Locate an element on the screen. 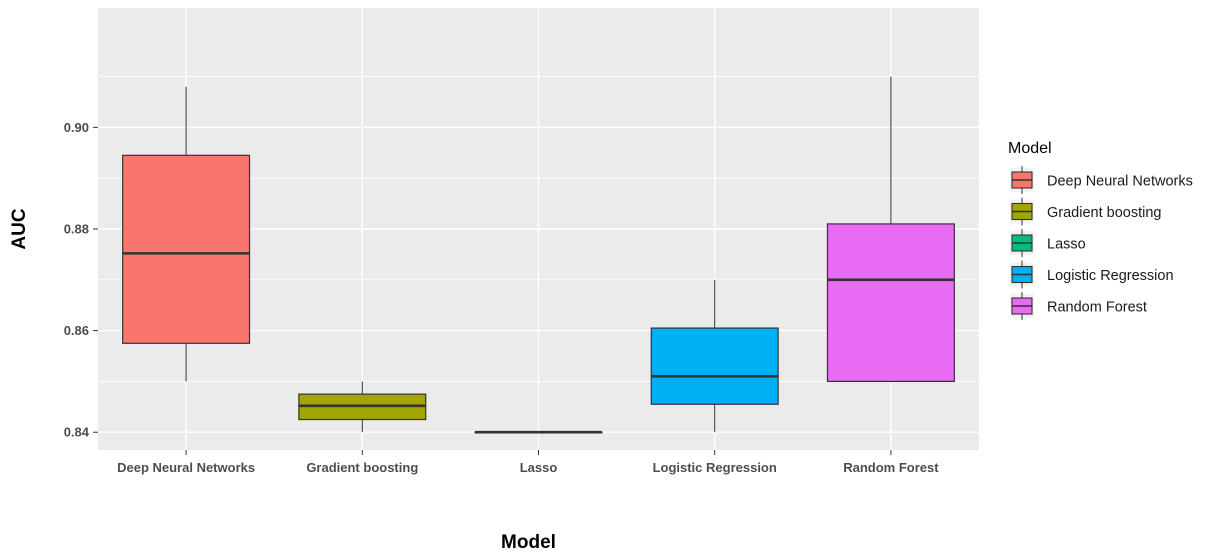 The height and width of the screenshot is (555, 1212). legend-item-random-forest: Random Forest is located at coordinates (1078, 306).